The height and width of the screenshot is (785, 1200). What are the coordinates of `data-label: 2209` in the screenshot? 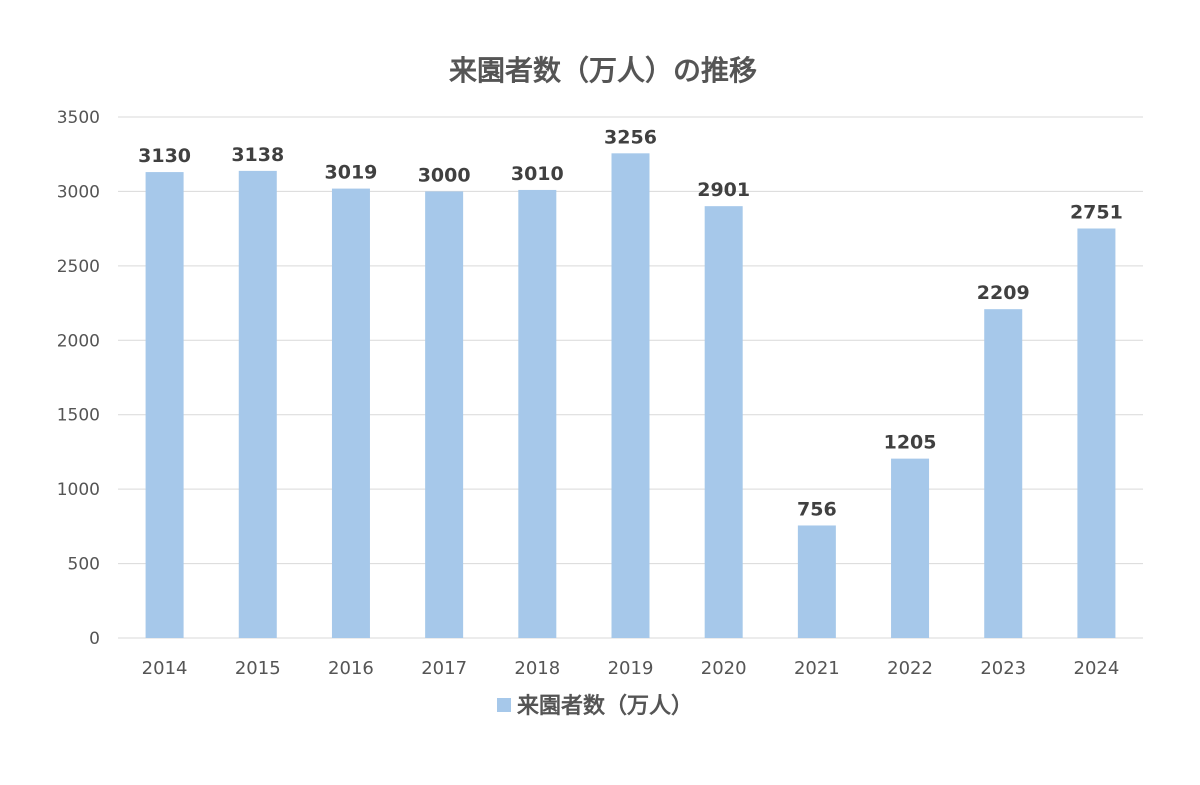 It's located at (1003, 293).